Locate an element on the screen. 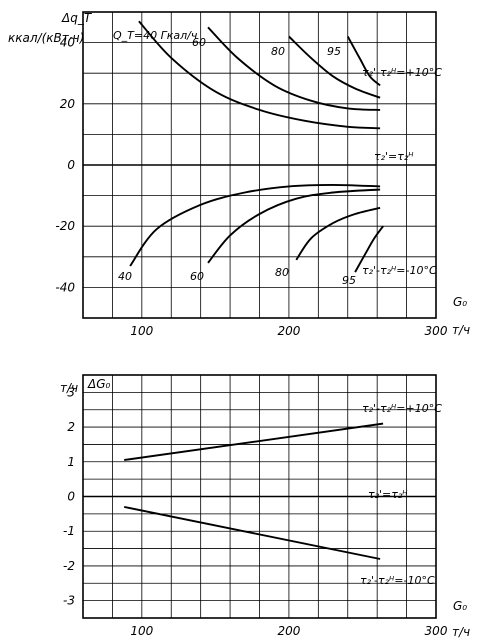 This screenshot has height=644, width=488. top-annotation-equal: τ₂'=τ₂ᴴ is located at coordinates (394, 156).